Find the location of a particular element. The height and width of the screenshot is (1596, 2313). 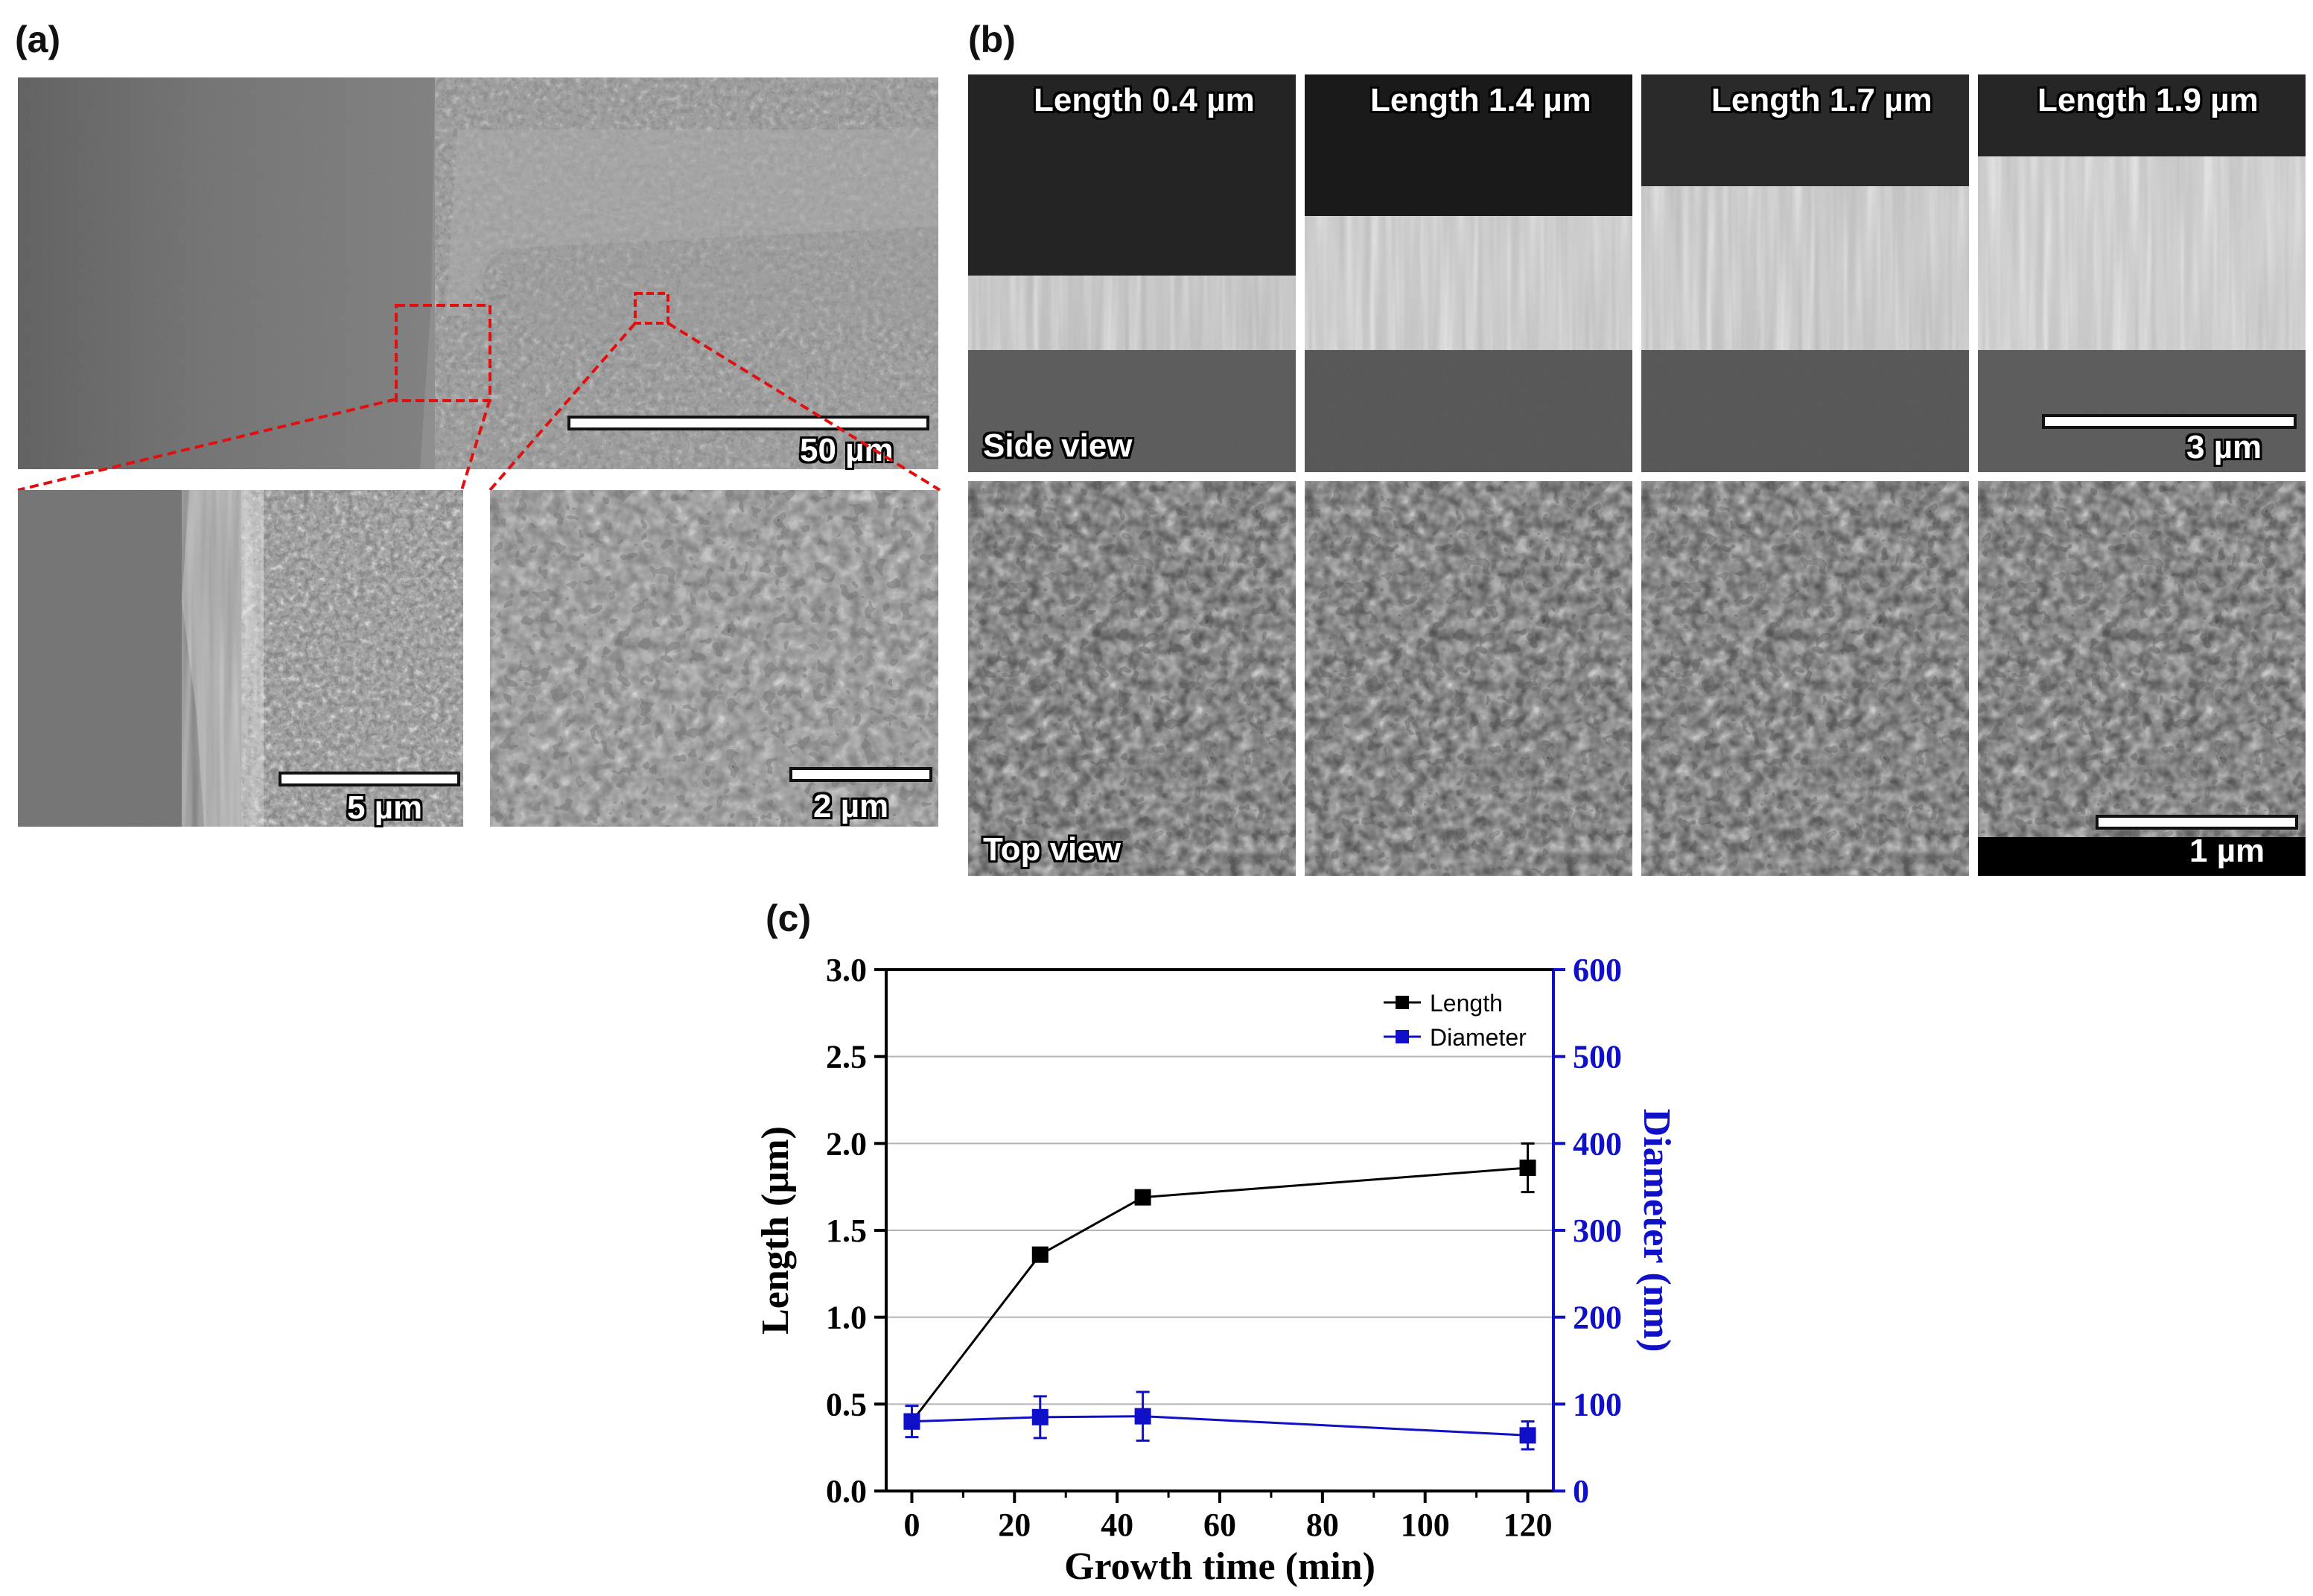

length-label-3: Length 1.7 µm is located at coordinates (1821, 100).